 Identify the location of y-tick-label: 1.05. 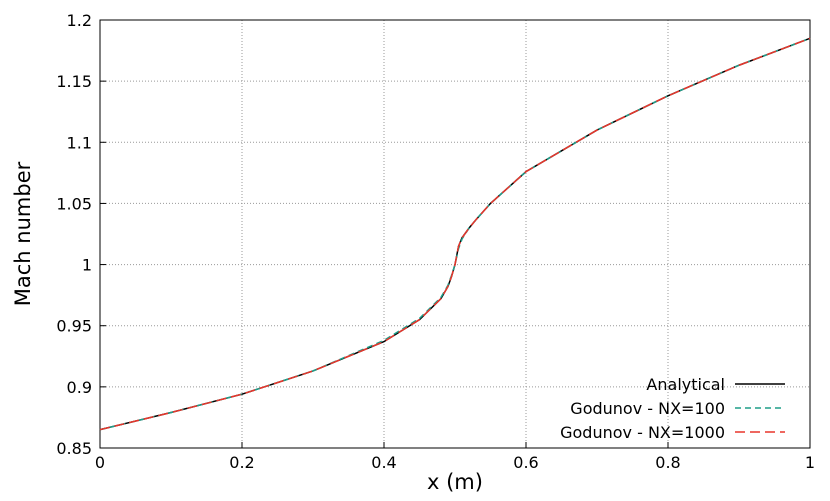
(74, 203).